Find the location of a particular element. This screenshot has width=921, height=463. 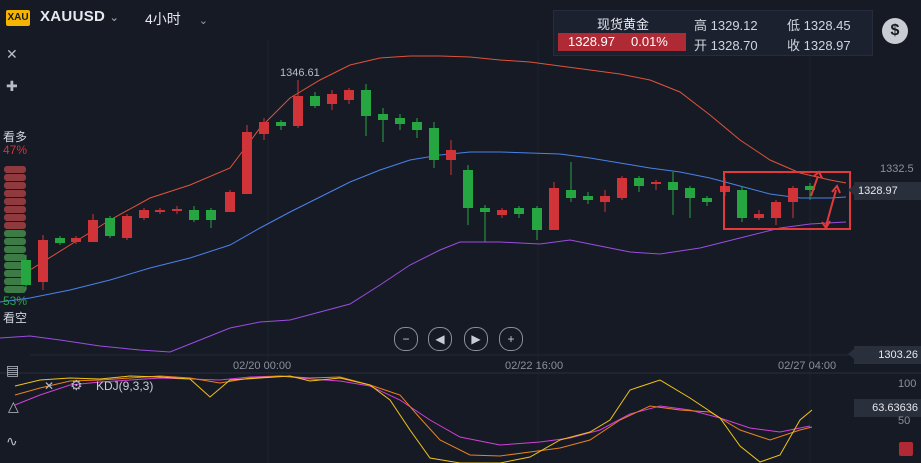

date-label-3: 02/27 04:00 is located at coordinates (807, 366).